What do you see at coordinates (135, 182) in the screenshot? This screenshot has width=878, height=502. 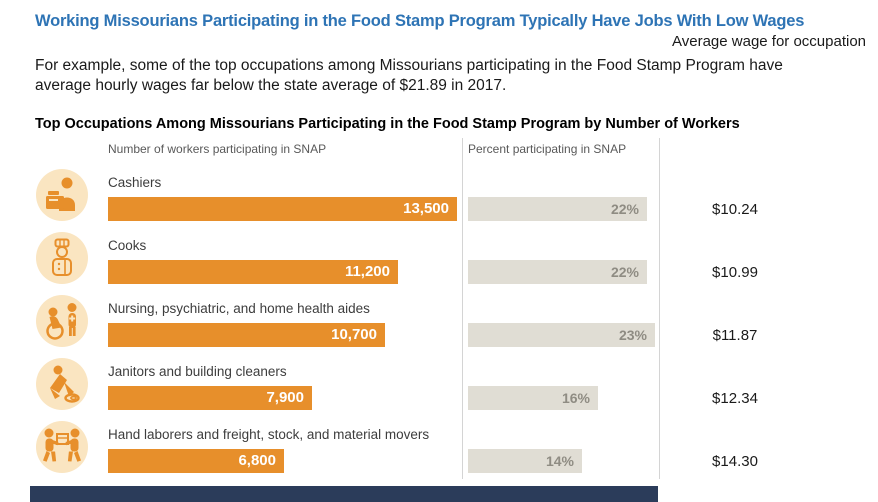 I see `occupation-label: Cashiers` at bounding box center [135, 182].